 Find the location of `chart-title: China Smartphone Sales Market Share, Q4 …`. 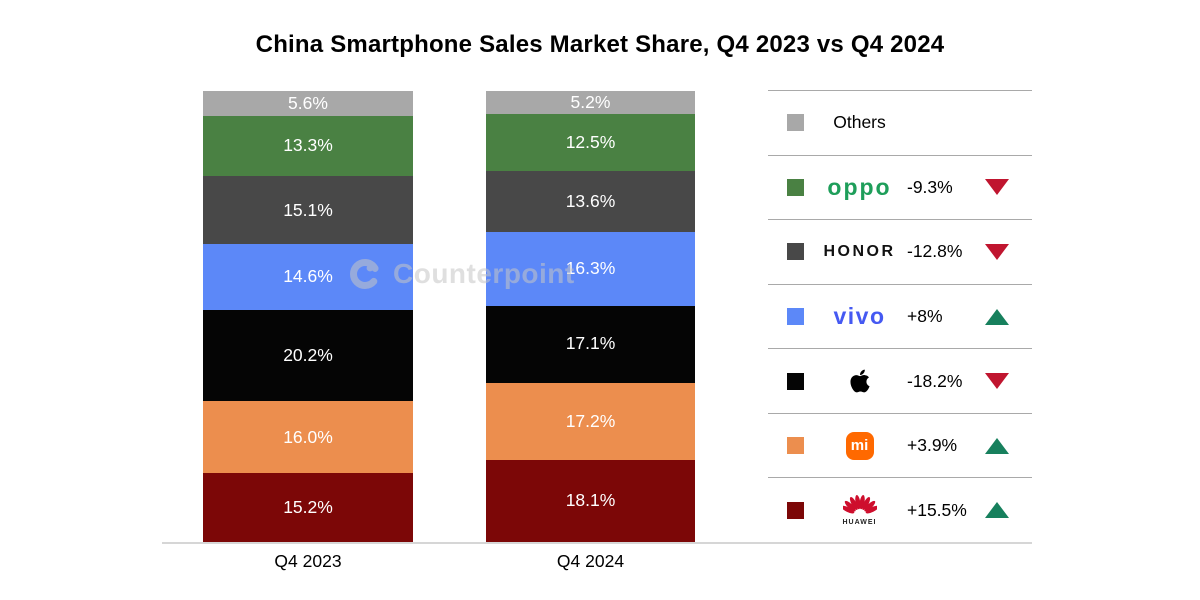

chart-title: China Smartphone Sales Market Share, Q4 … is located at coordinates (600, 44).